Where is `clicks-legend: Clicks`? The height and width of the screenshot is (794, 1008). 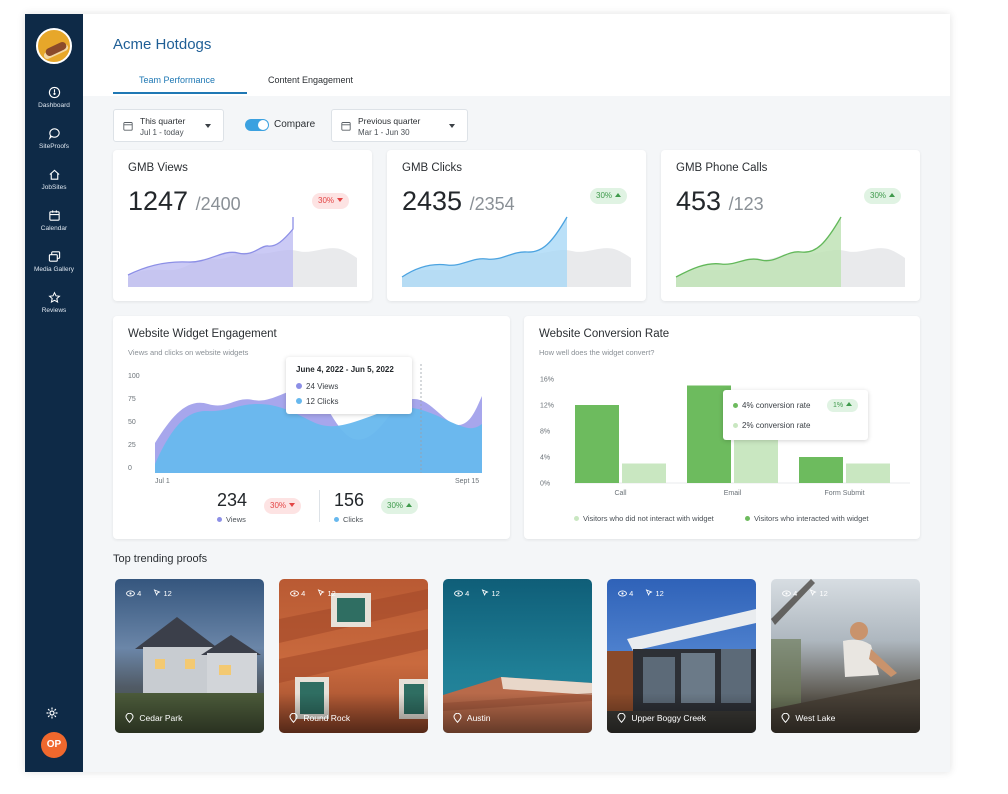
clicks-legend: Clicks is located at coordinates (348, 519).